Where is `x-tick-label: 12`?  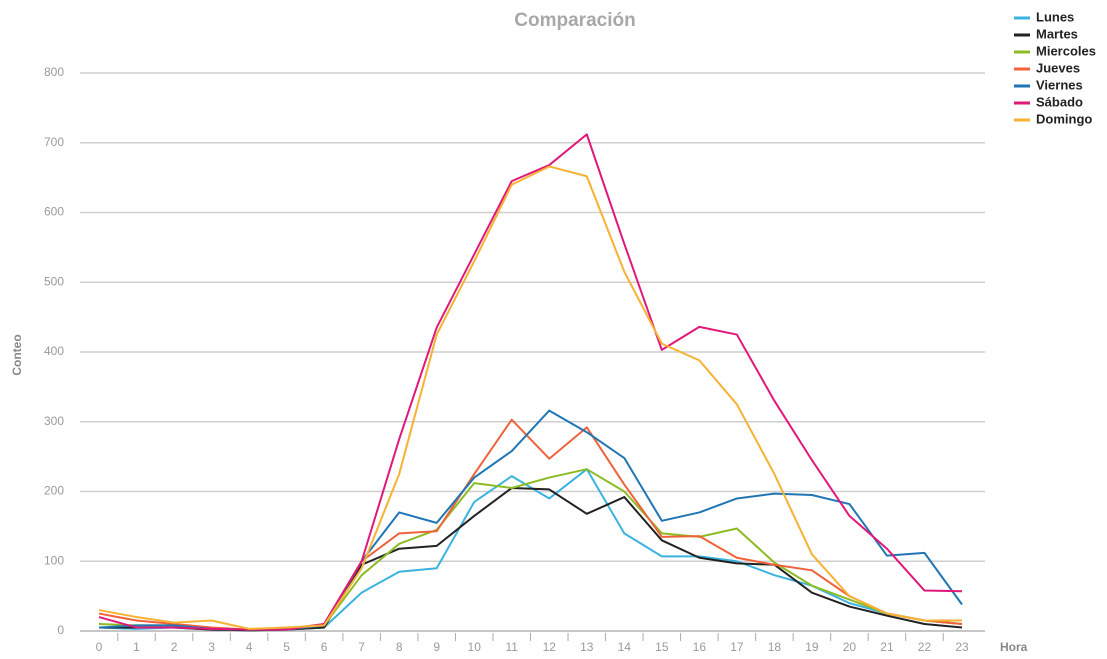 x-tick-label: 12 is located at coordinates (550, 647).